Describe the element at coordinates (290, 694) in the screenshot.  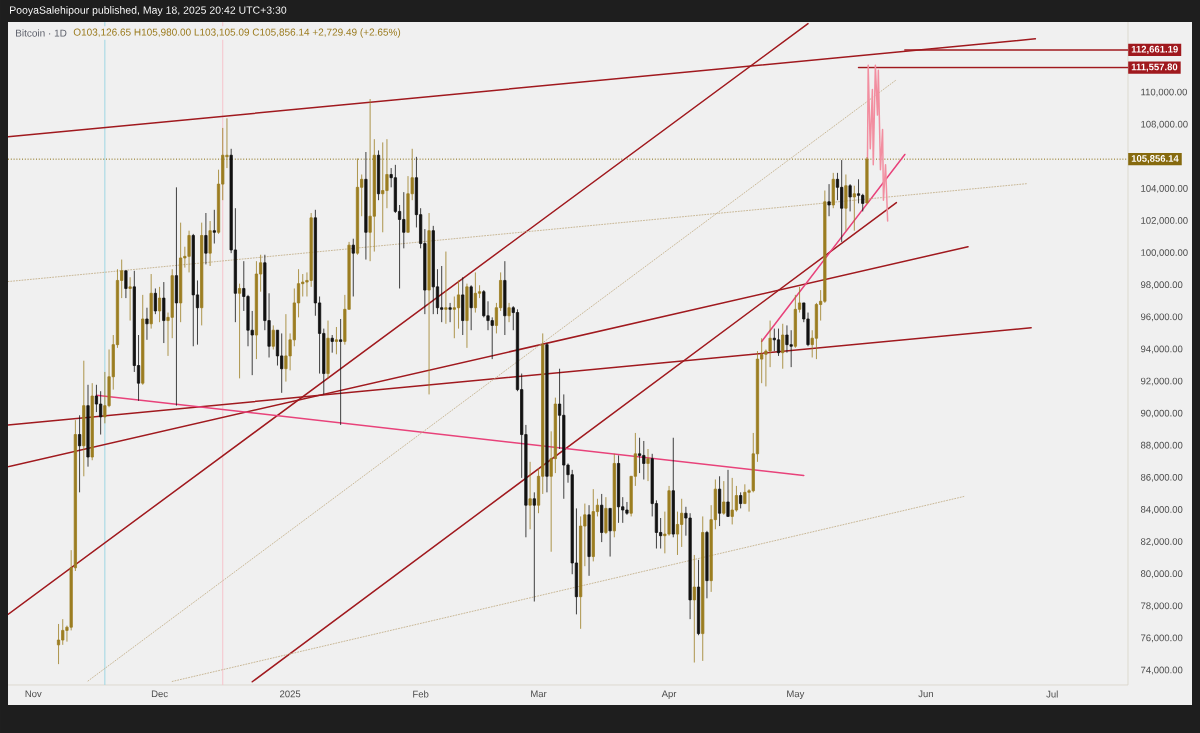
I see `x-tick-label: 2025` at that location.